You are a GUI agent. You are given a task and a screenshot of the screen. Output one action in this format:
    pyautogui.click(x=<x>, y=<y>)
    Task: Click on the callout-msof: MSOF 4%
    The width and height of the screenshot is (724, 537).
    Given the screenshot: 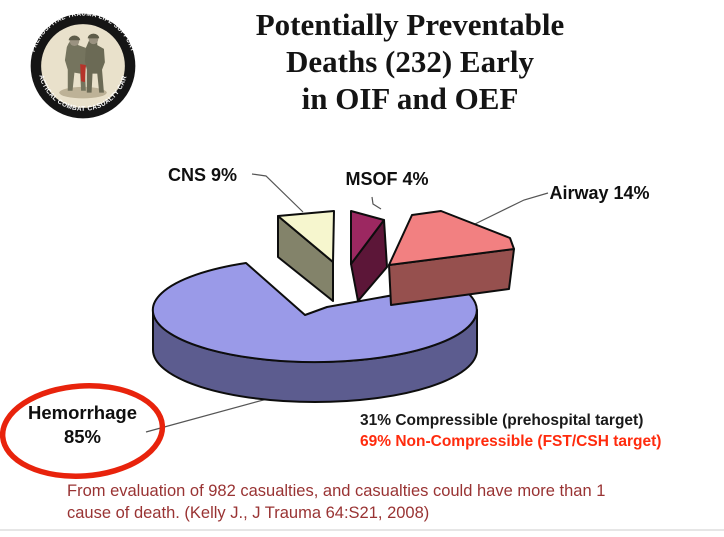 What is the action you would take?
    pyautogui.click(x=387, y=179)
    